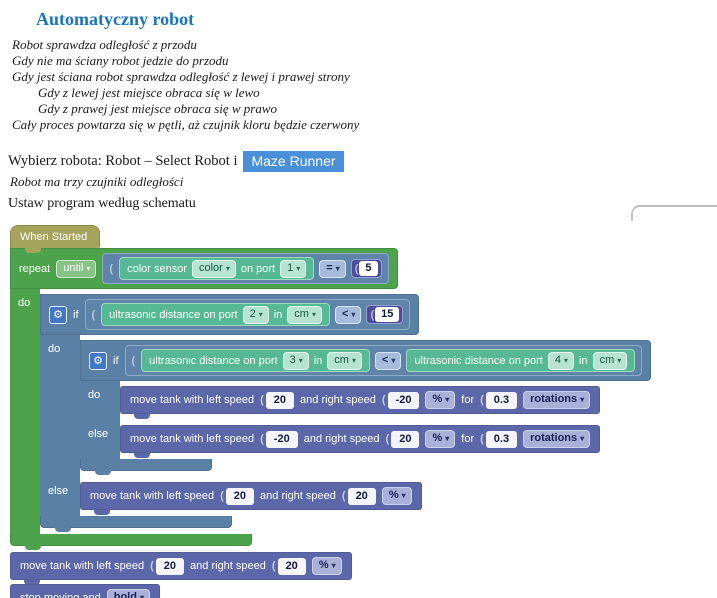  What do you see at coordinates (293, 161) in the screenshot?
I see `robot-name-badge: Maze Runner` at bounding box center [293, 161].